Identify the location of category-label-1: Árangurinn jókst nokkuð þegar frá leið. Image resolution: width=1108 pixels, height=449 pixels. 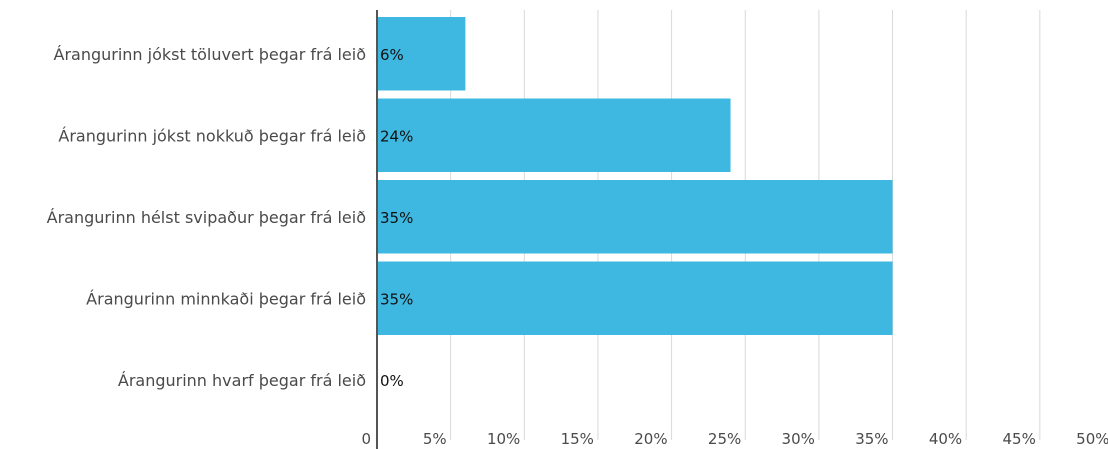
(212, 135).